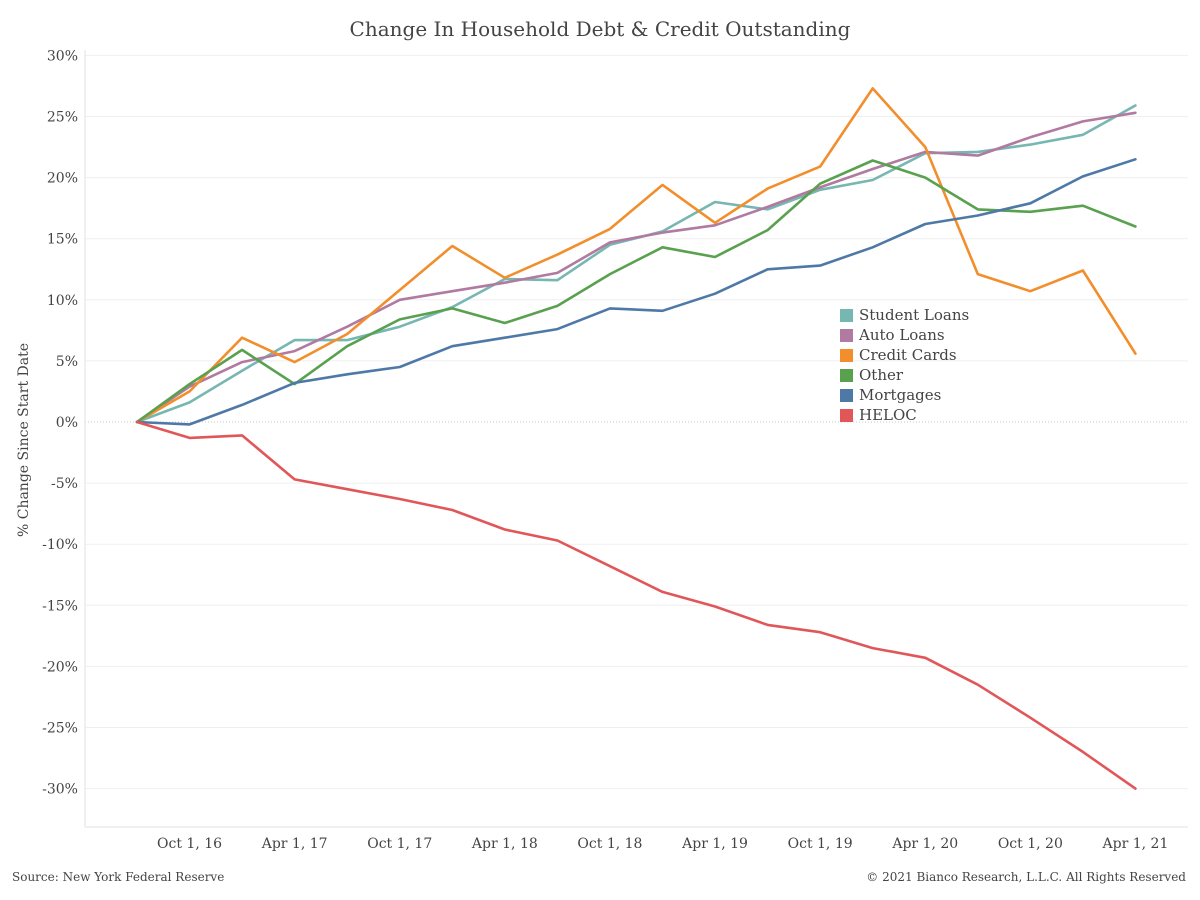 The width and height of the screenshot is (1200, 900). I want to click on x-tick-label: Apr 1, 19, so click(714, 844).